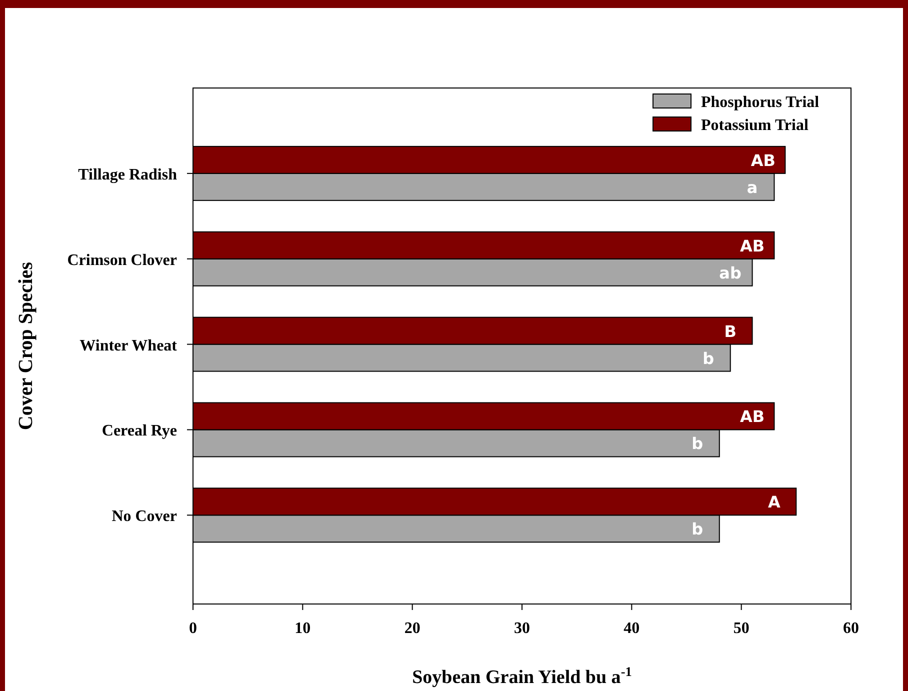 The image size is (908, 691). What do you see at coordinates (741, 628) in the screenshot?
I see `x-tick-label: 50` at bounding box center [741, 628].